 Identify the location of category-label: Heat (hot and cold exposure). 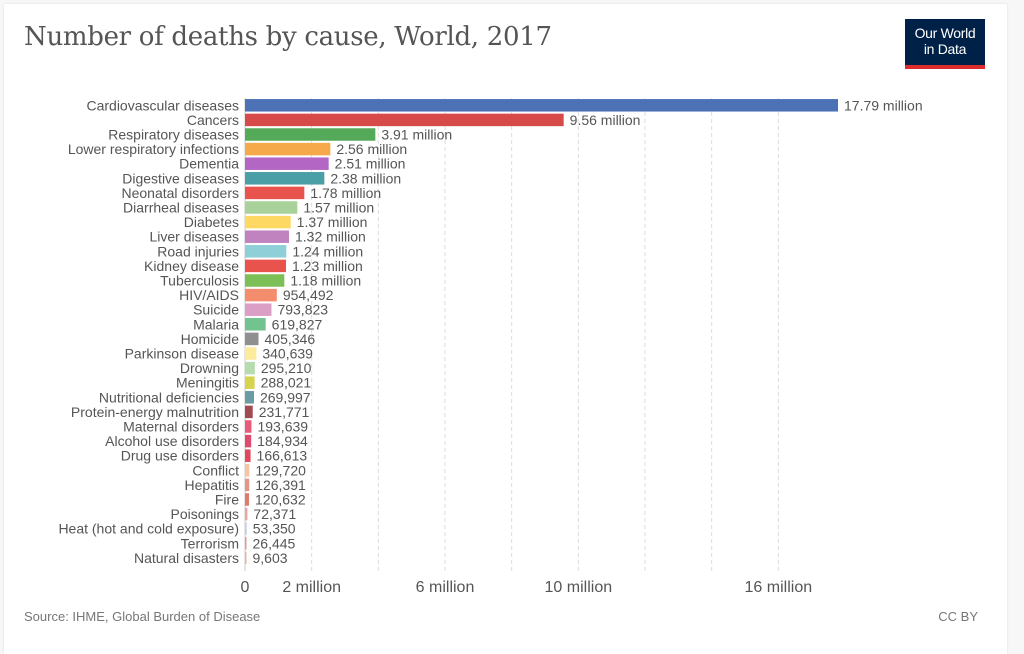
(148, 529).